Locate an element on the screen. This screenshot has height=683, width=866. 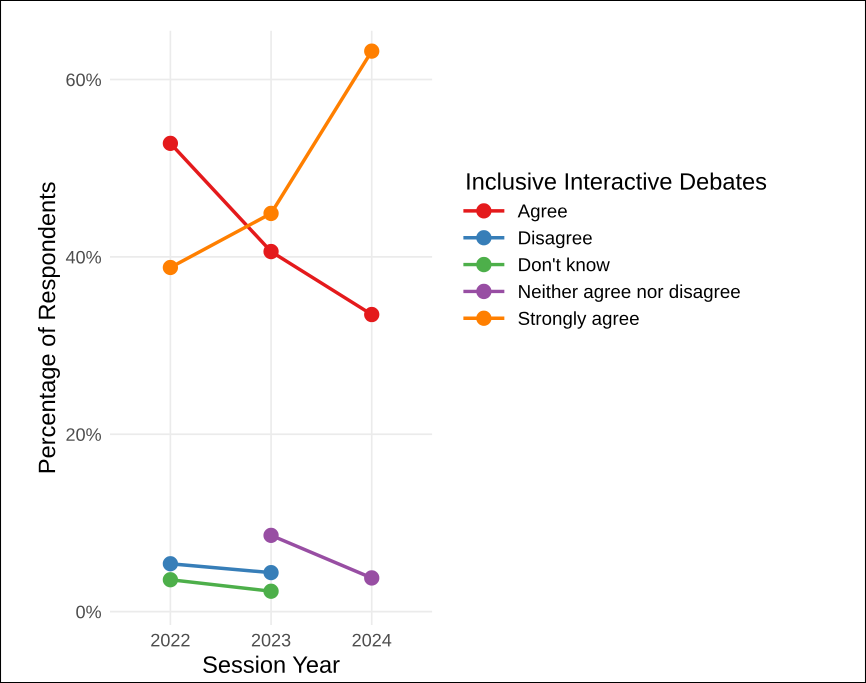
x-axis-title: Session Year is located at coordinates (271, 665).